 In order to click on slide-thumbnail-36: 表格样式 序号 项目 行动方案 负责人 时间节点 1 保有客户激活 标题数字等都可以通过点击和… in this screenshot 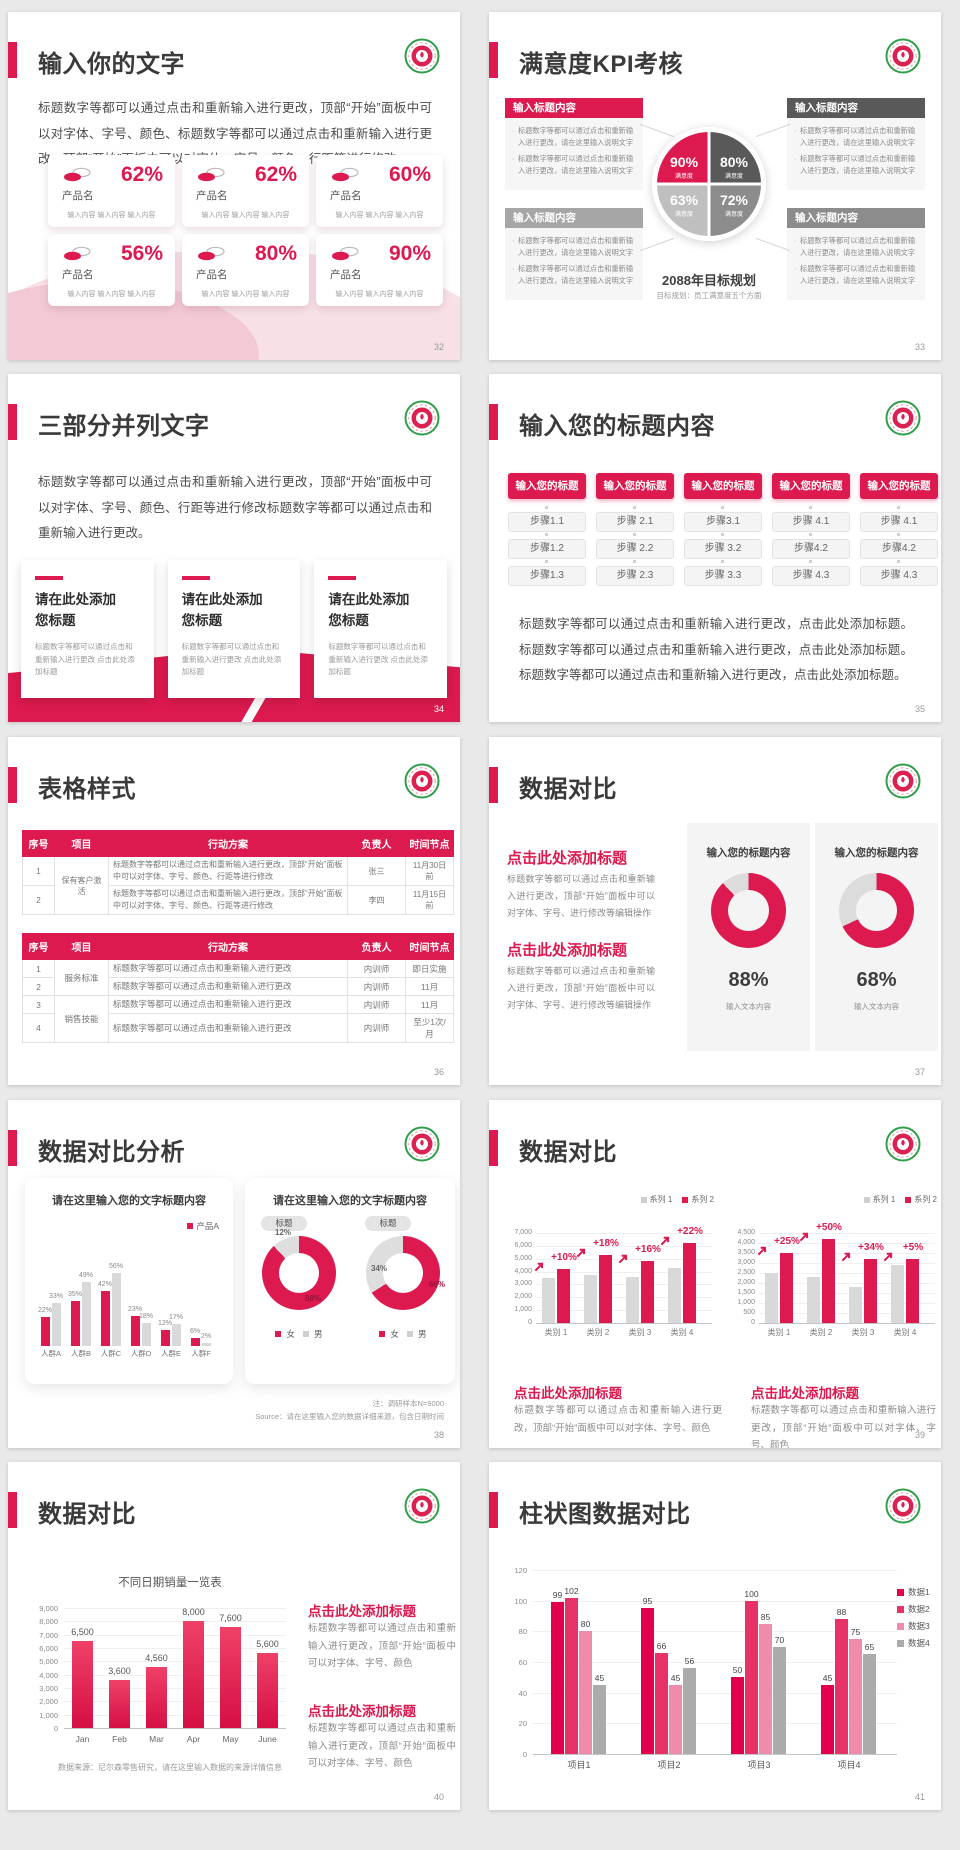, I will do `click(234, 911)`.